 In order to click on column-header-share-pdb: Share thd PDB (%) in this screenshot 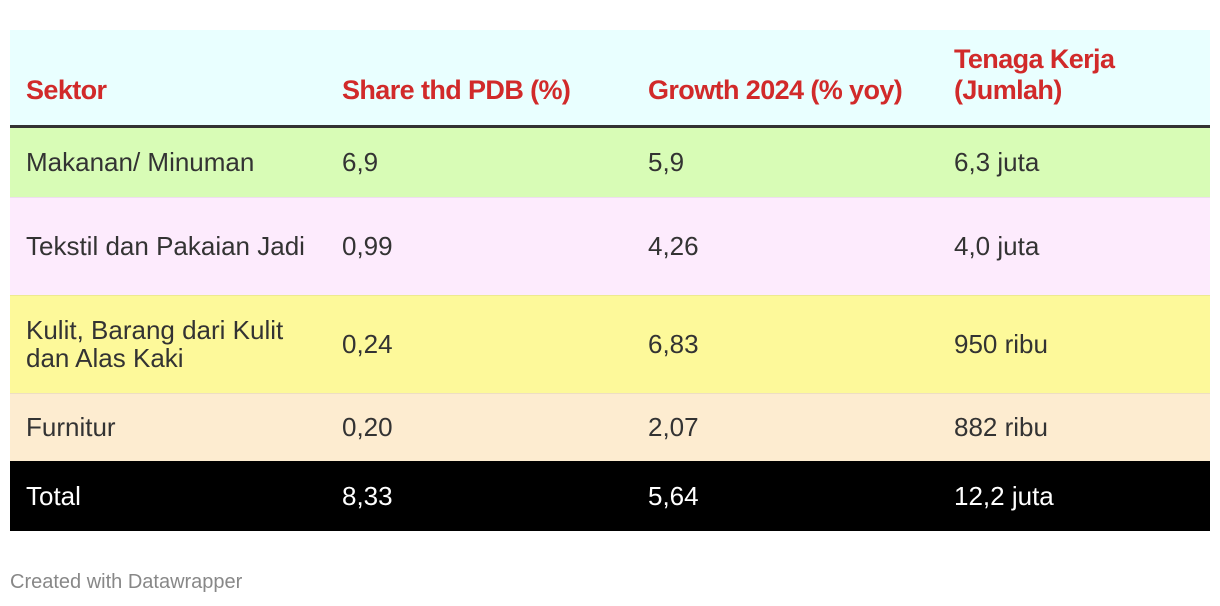, I will do `click(479, 79)`.